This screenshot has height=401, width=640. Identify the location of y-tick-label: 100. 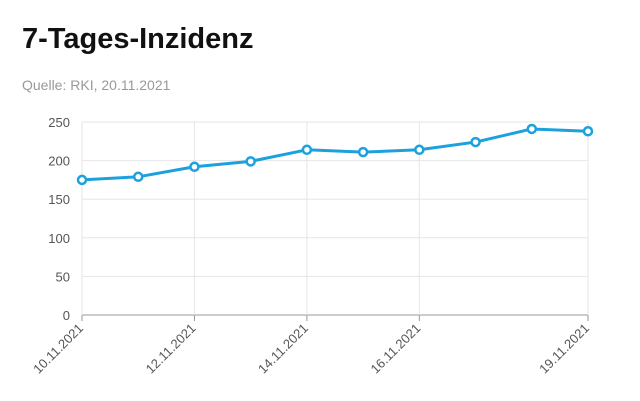
(59, 238).